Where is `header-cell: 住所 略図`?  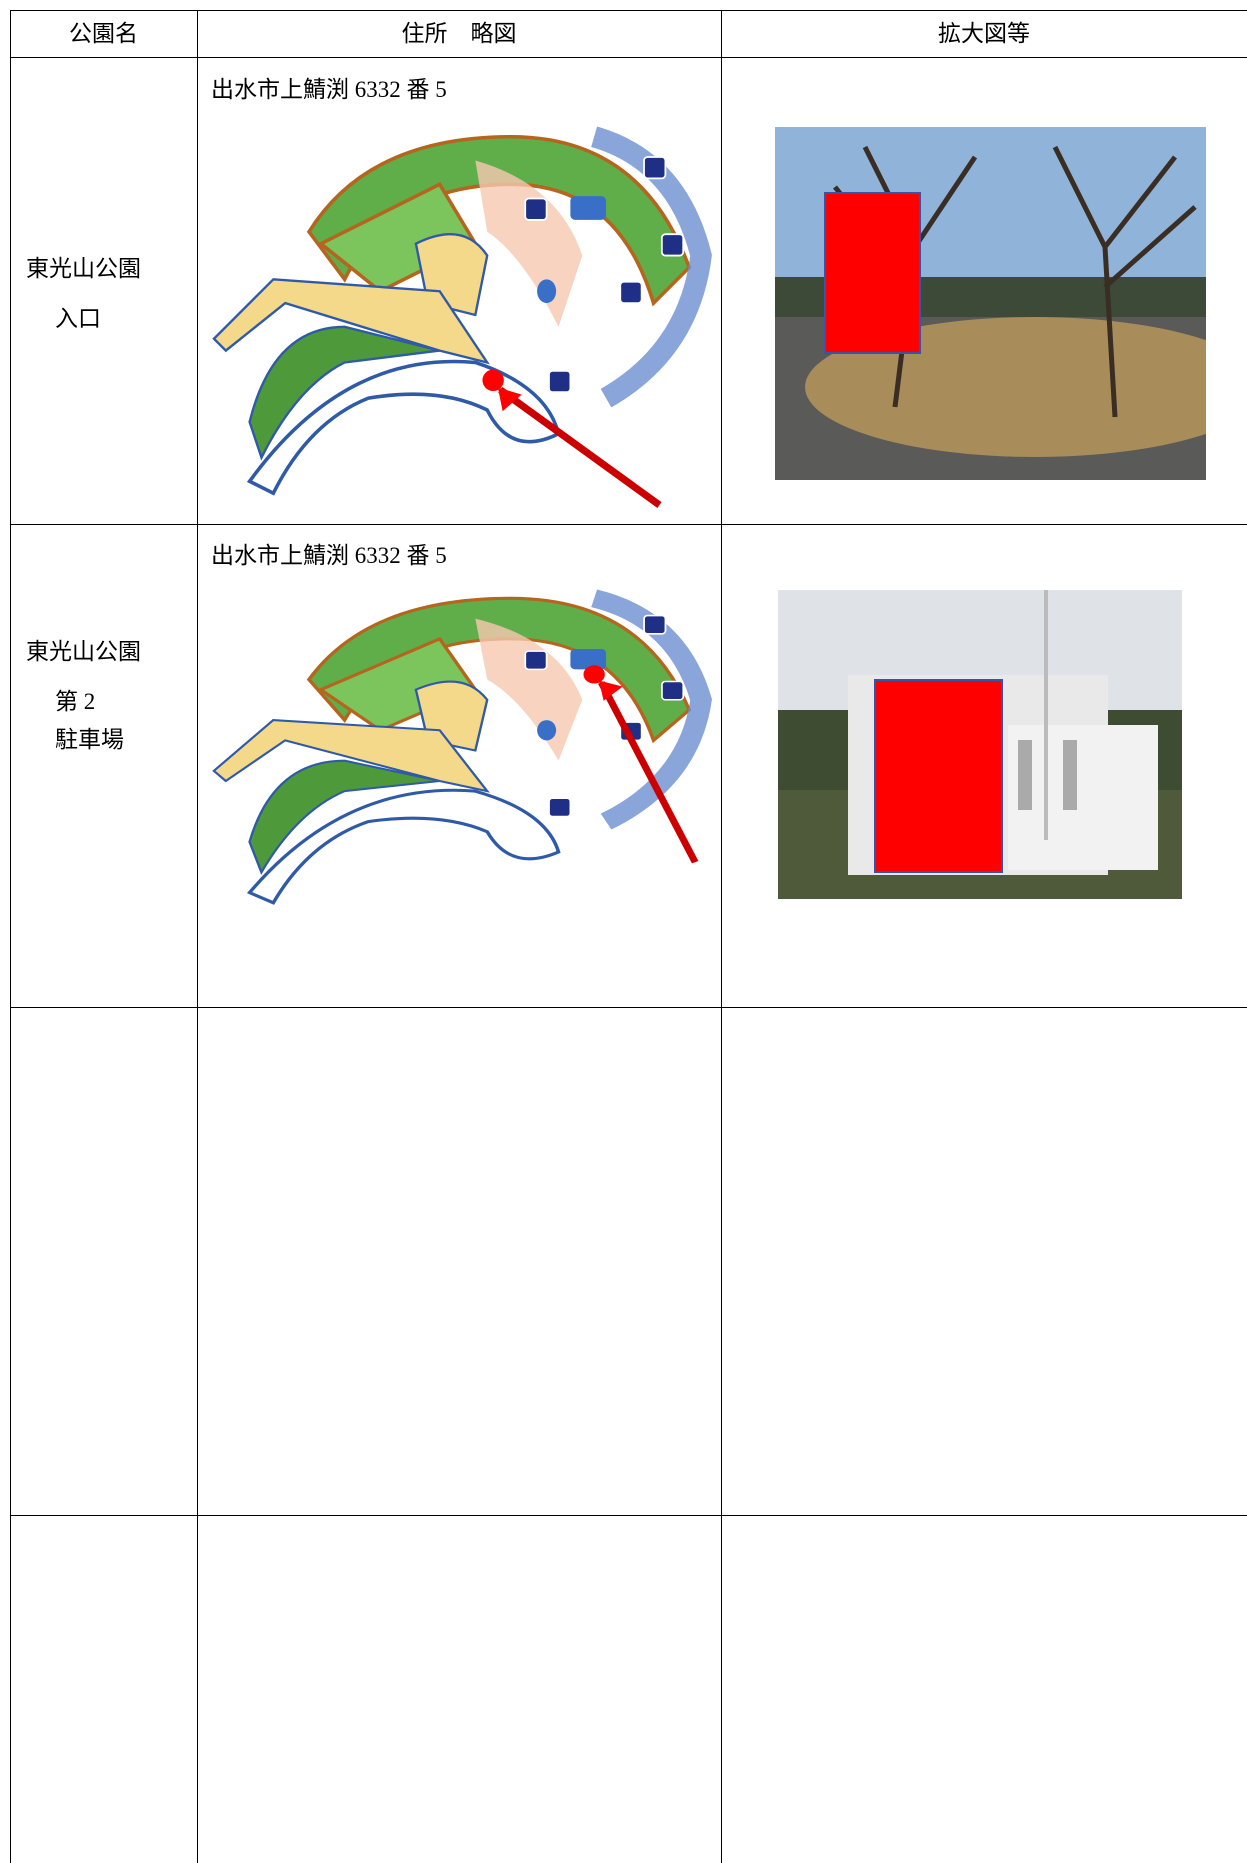
header-cell: 住所 略図 is located at coordinates (459, 33).